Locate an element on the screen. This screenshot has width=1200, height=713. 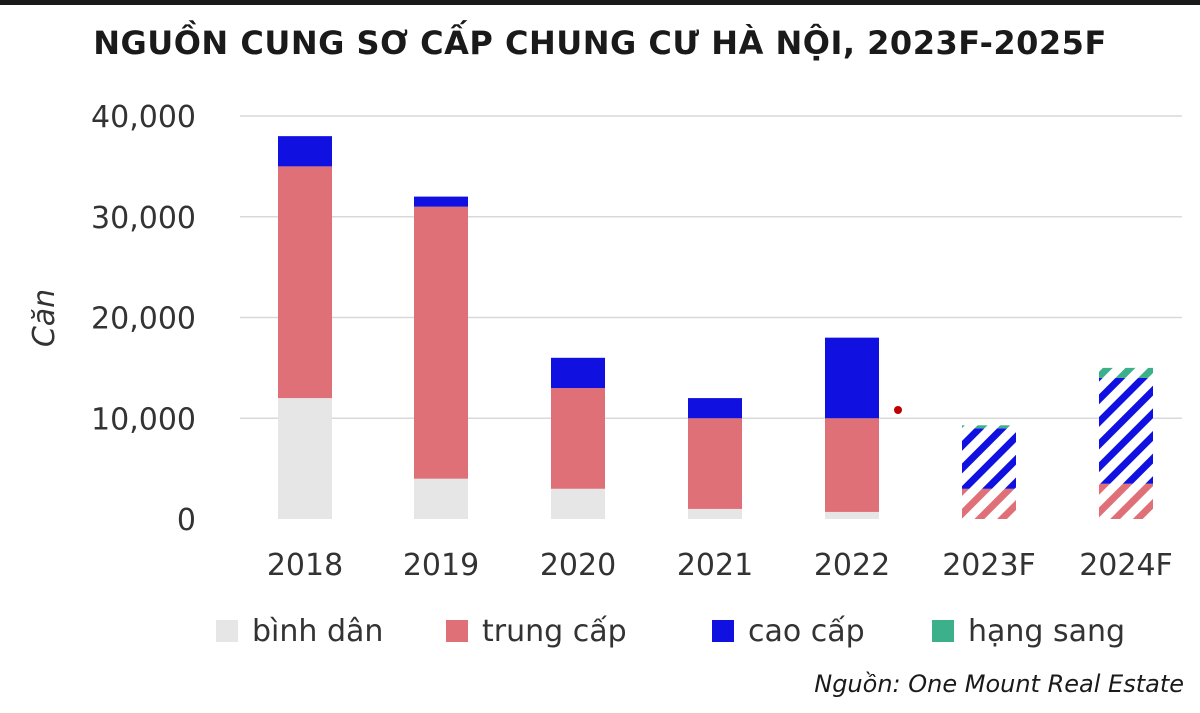
x-tick-label: 2023F is located at coordinates (989, 565).